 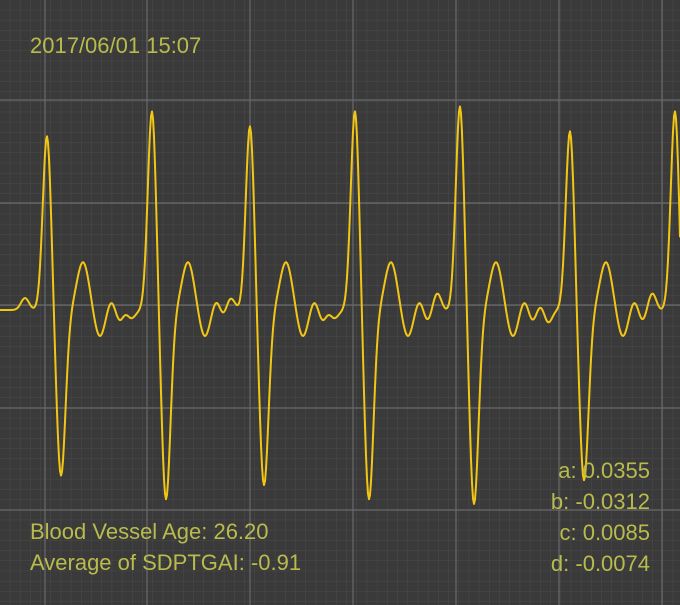 What do you see at coordinates (116, 45) in the screenshot?
I see `timestamp: 2017/06/01 15:07` at bounding box center [116, 45].